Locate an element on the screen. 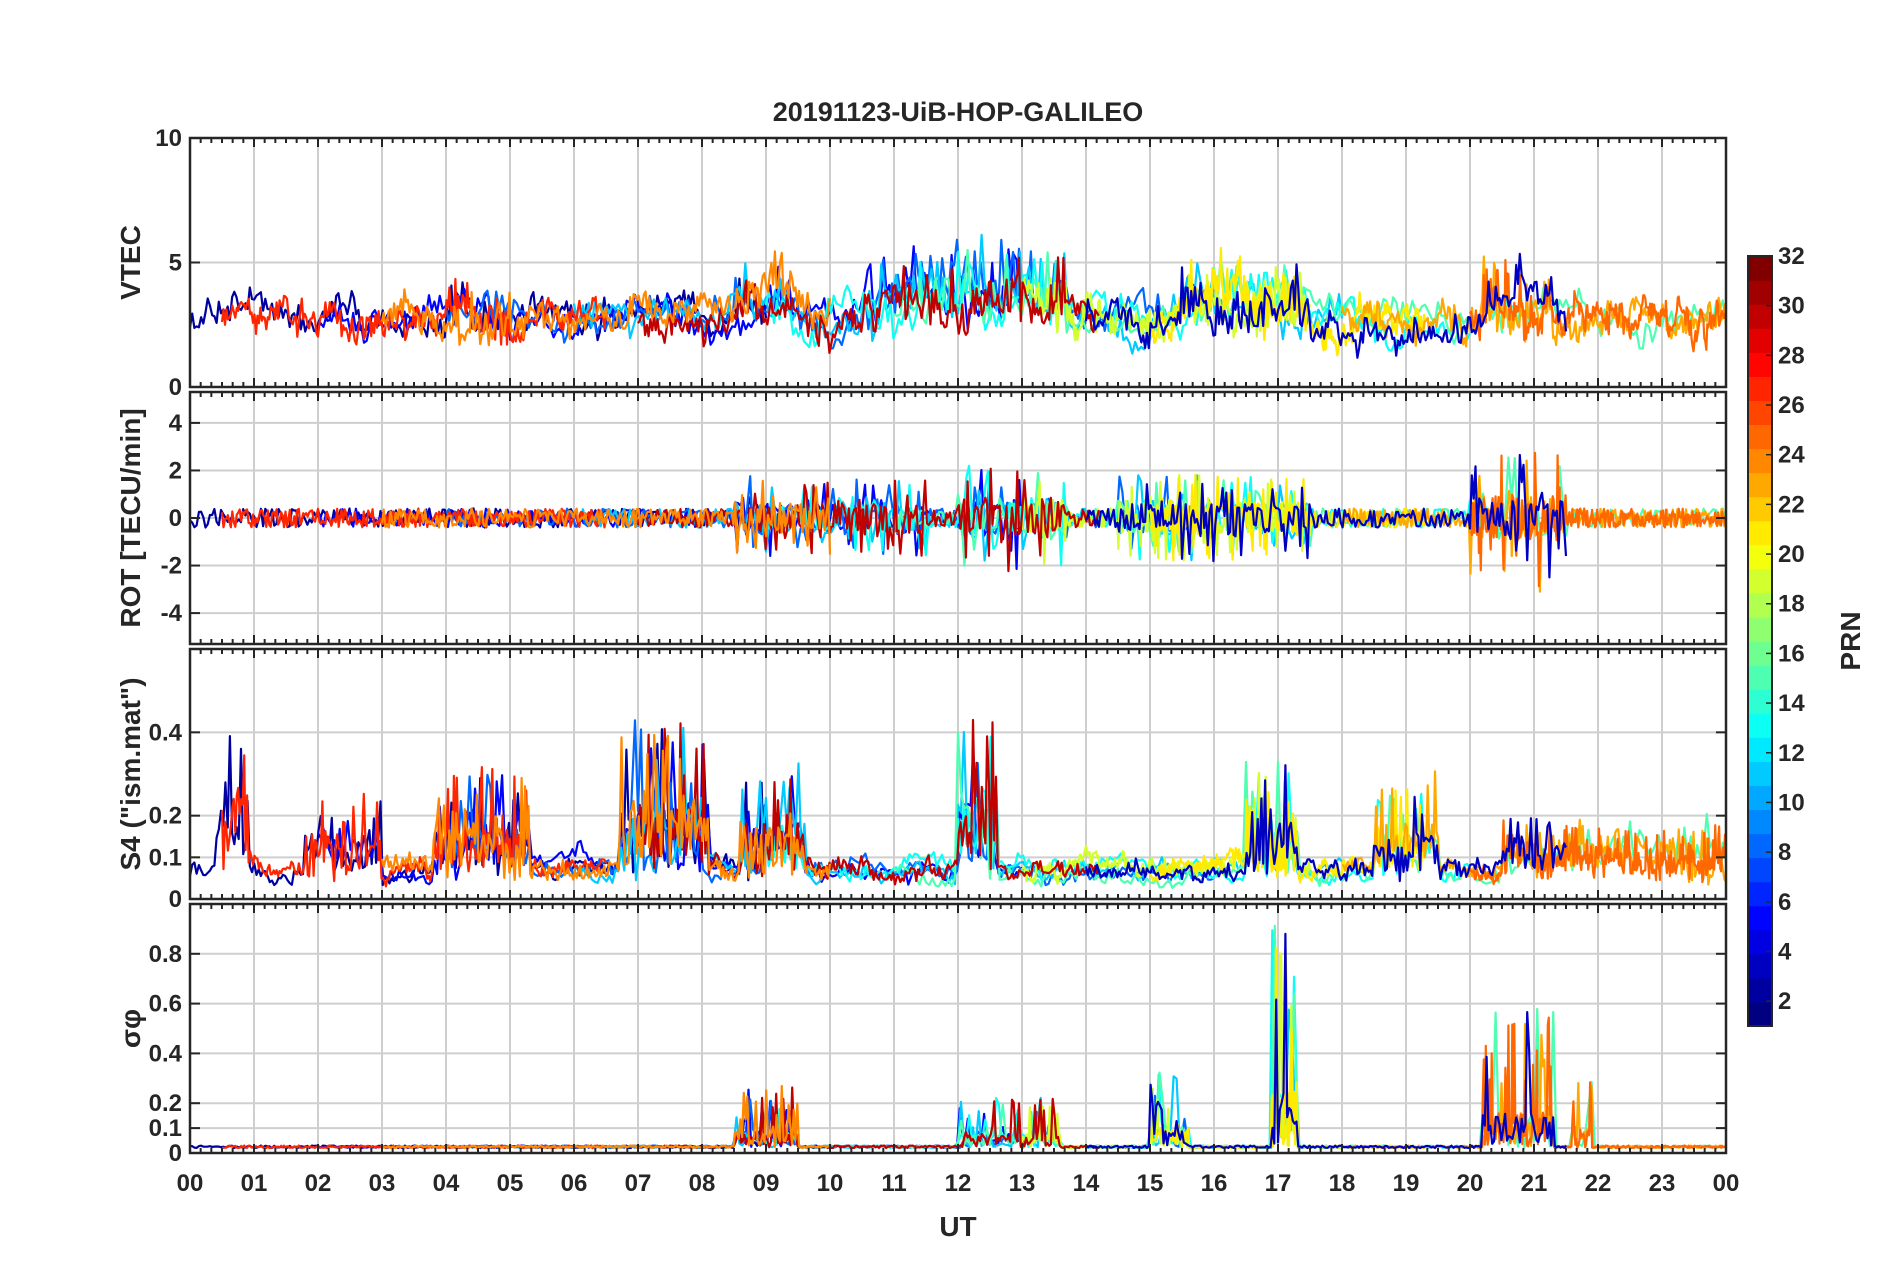 The width and height of the screenshot is (1902, 1272). chart-title: 20191123-UiB-HOP-GALILEO is located at coordinates (958, 112).